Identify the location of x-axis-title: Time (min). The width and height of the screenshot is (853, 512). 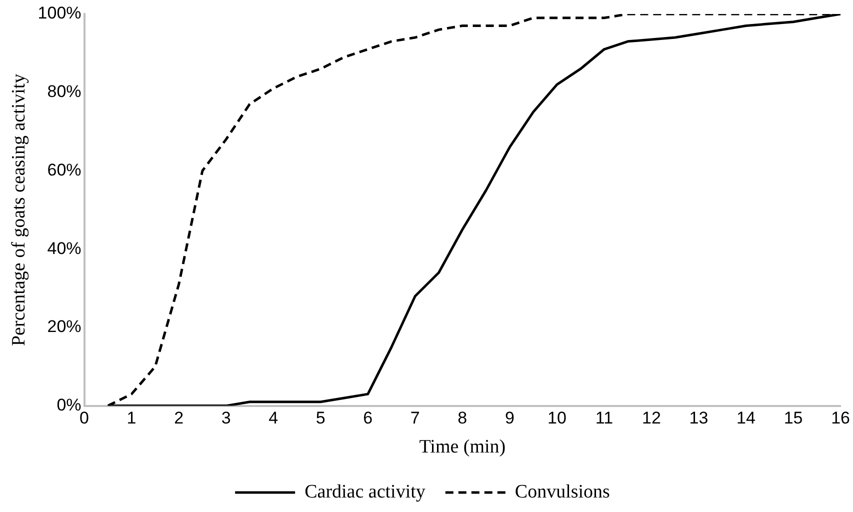
(462, 447).